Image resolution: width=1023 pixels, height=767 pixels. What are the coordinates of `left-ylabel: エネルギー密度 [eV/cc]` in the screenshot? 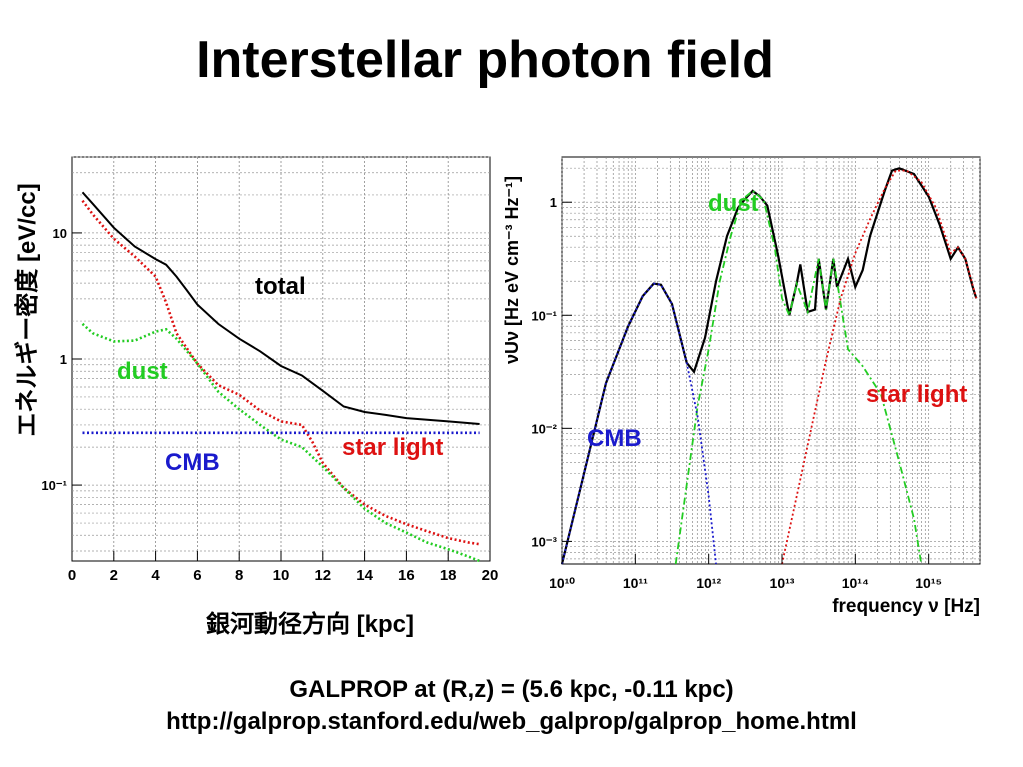 It's located at (27, 309).